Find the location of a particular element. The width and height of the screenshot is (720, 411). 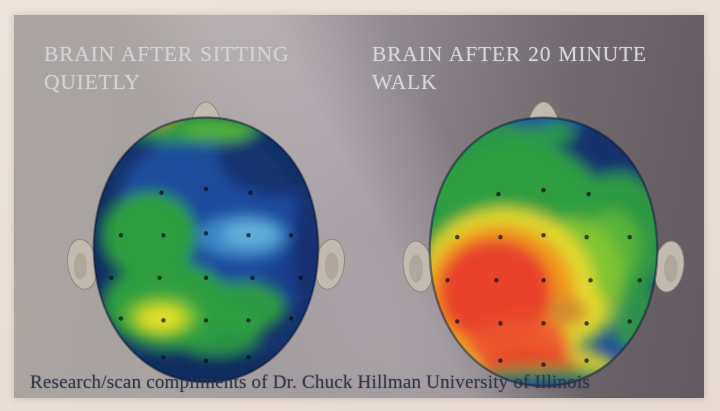

title-brain-after-sitting: BRAIN AFTER SITTING QUIETLY is located at coordinates (166, 68).